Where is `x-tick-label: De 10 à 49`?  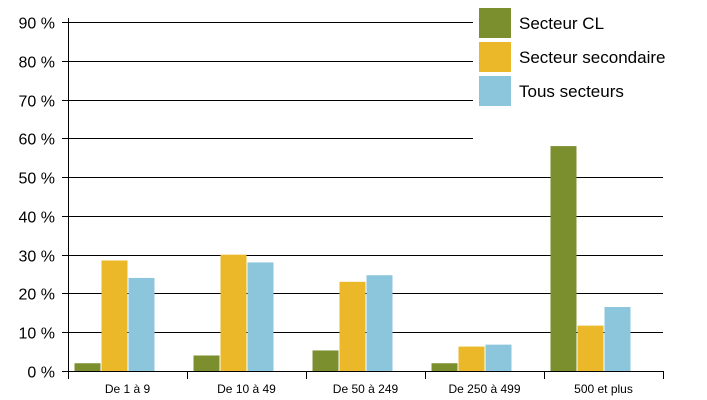 x-tick-label: De 10 à 49 is located at coordinates (246, 389).